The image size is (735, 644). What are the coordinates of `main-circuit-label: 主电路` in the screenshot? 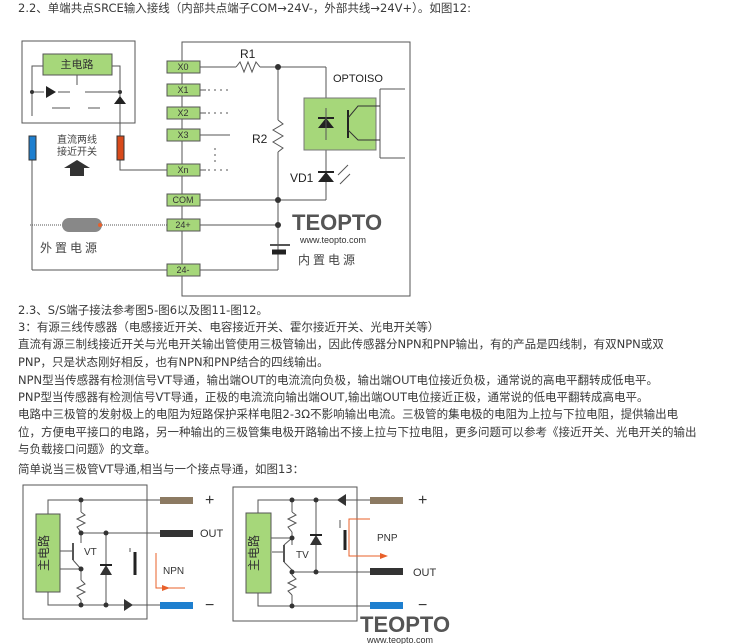 It's located at (77, 64).